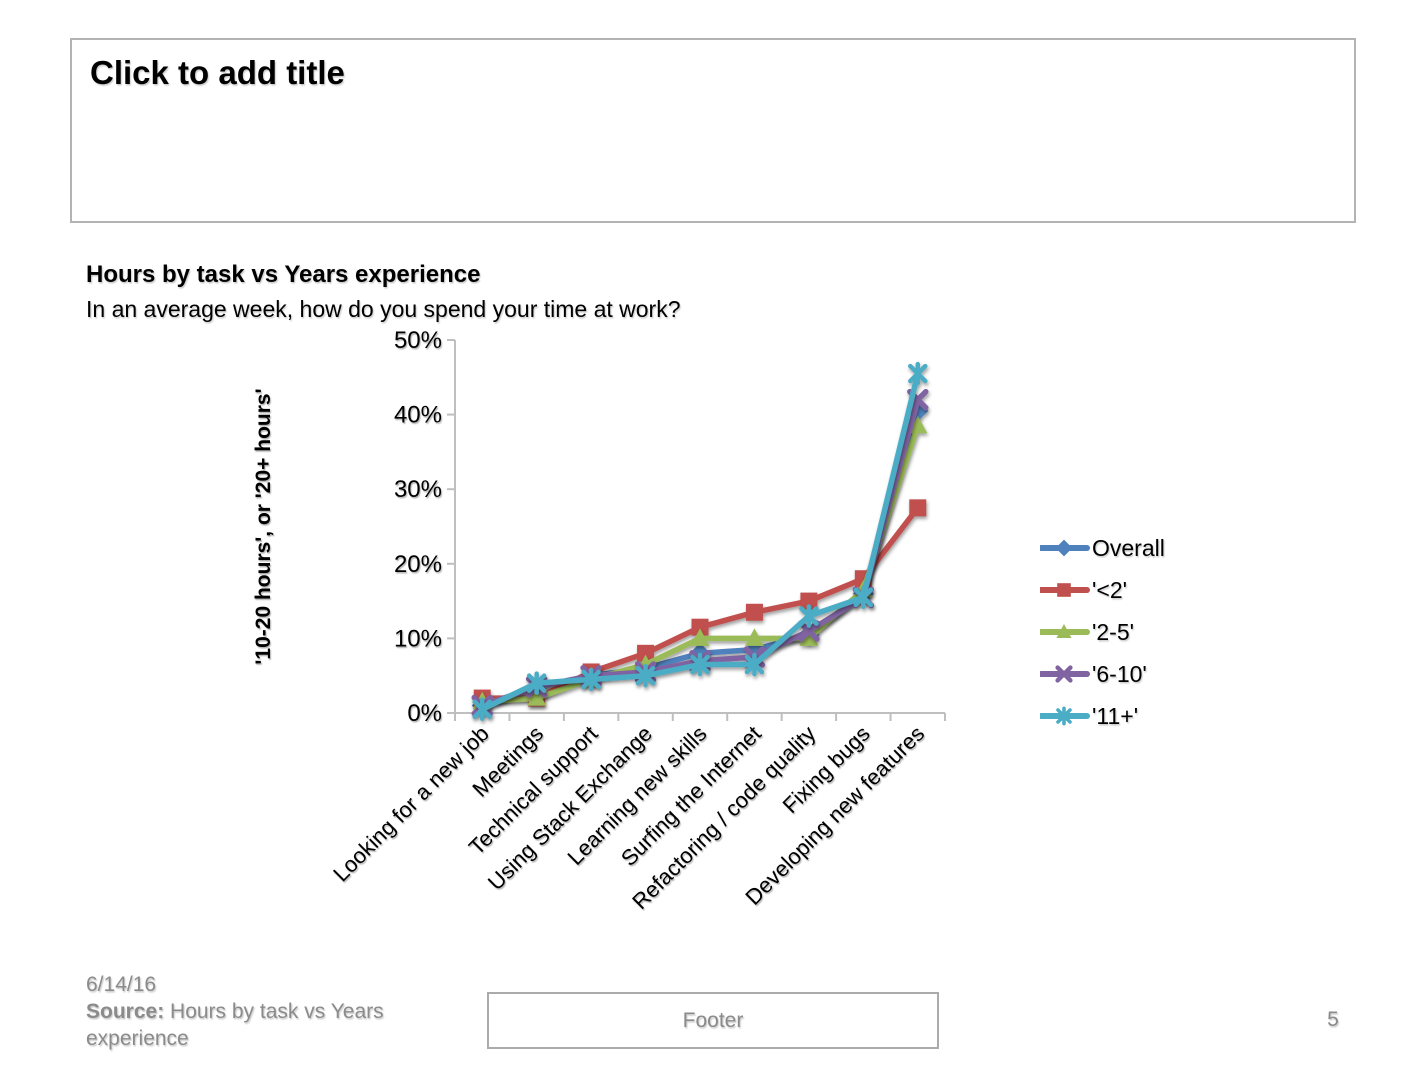  Describe the element at coordinates (283, 274) in the screenshot. I see `chart-title: Hours by task vs Years experience` at that location.